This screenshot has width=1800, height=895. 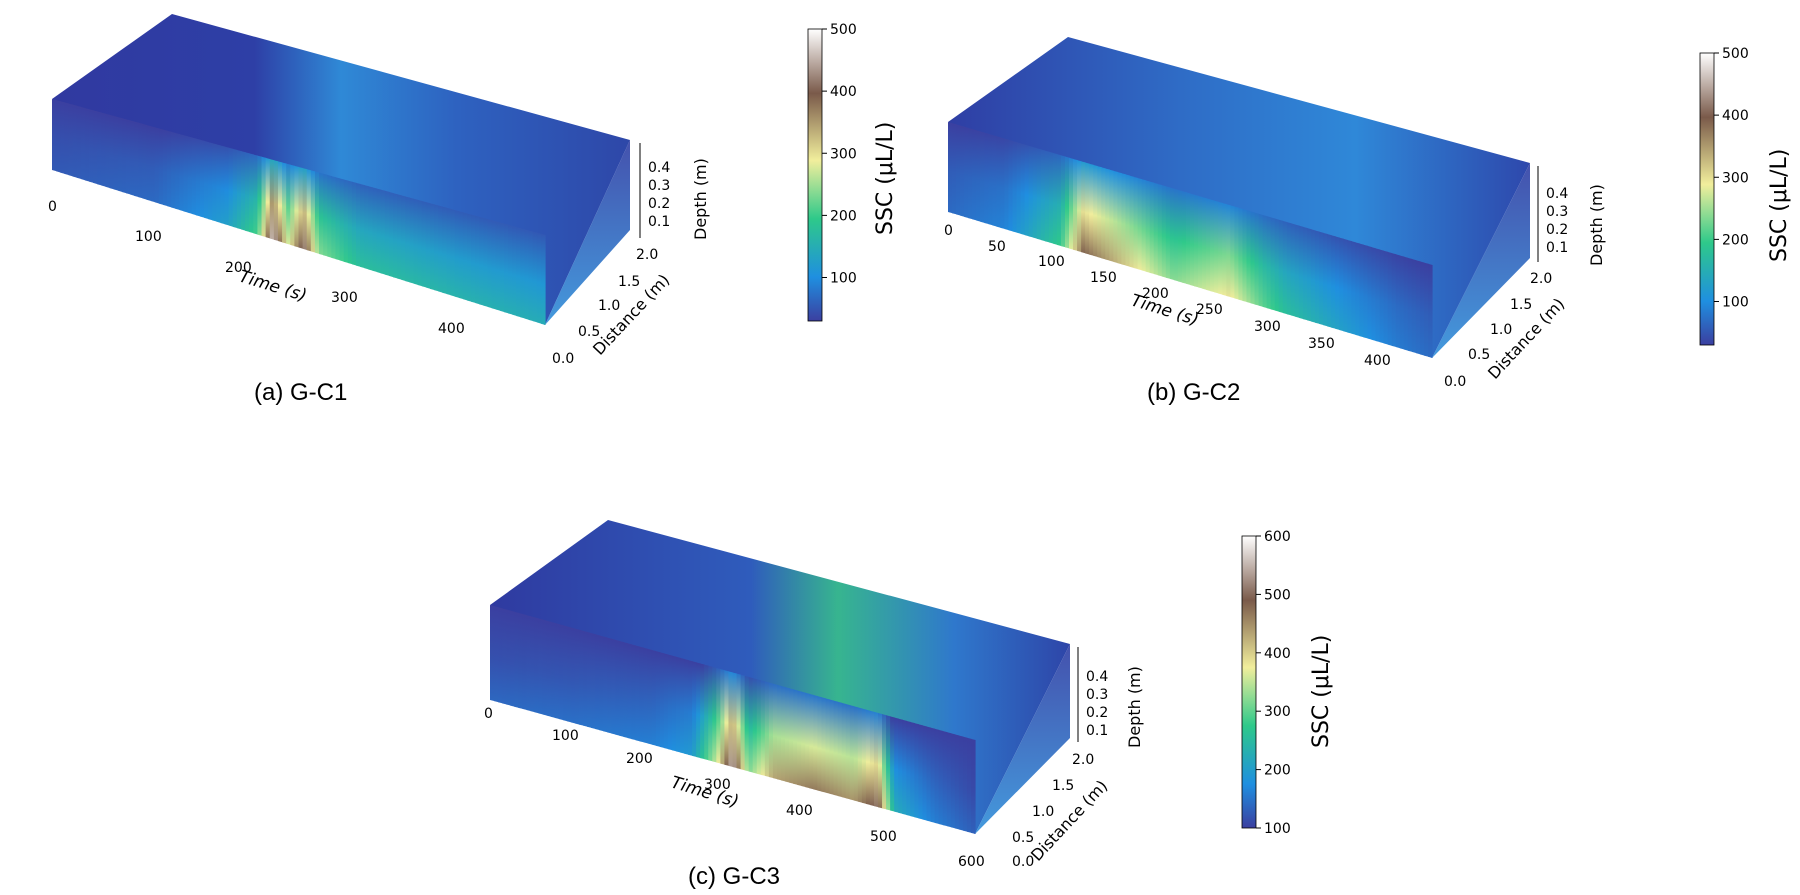 What do you see at coordinates (587, 232) in the screenshot?
I see `block-end-face` at bounding box center [587, 232].